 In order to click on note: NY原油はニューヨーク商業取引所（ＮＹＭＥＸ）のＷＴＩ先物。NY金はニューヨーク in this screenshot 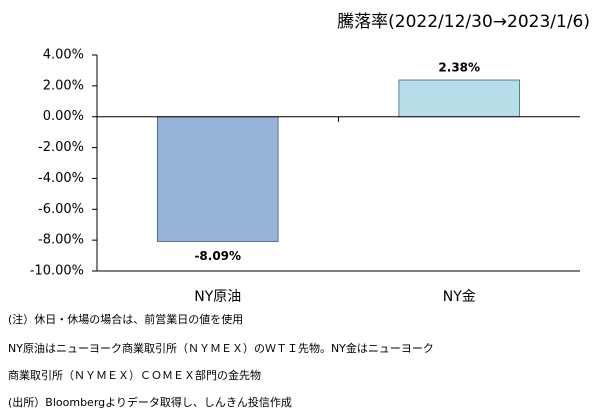, I will do `click(221, 348)`.